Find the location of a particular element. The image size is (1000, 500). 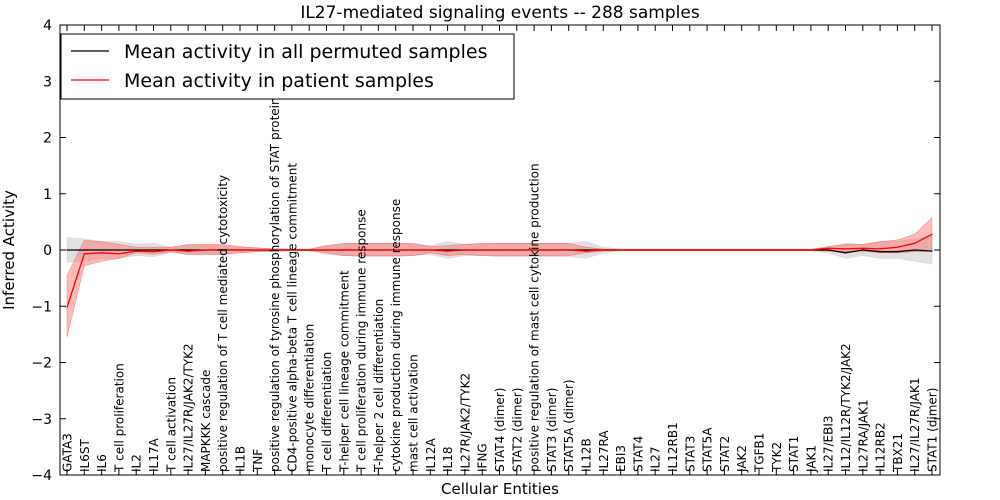

x-tick-label-8: MAPKKK cascade is located at coordinates (206, 421).